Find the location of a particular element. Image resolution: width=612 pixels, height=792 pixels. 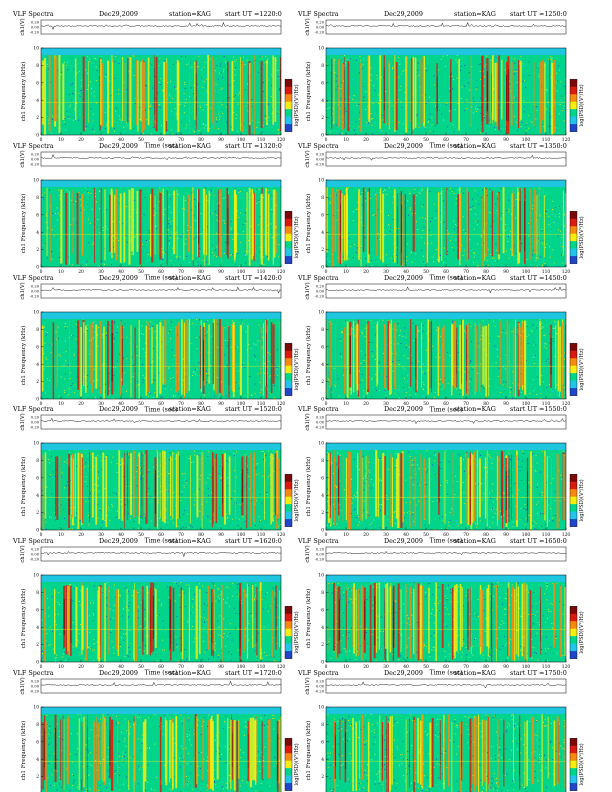

x-tick-label: 30 is located at coordinates (386, 272).